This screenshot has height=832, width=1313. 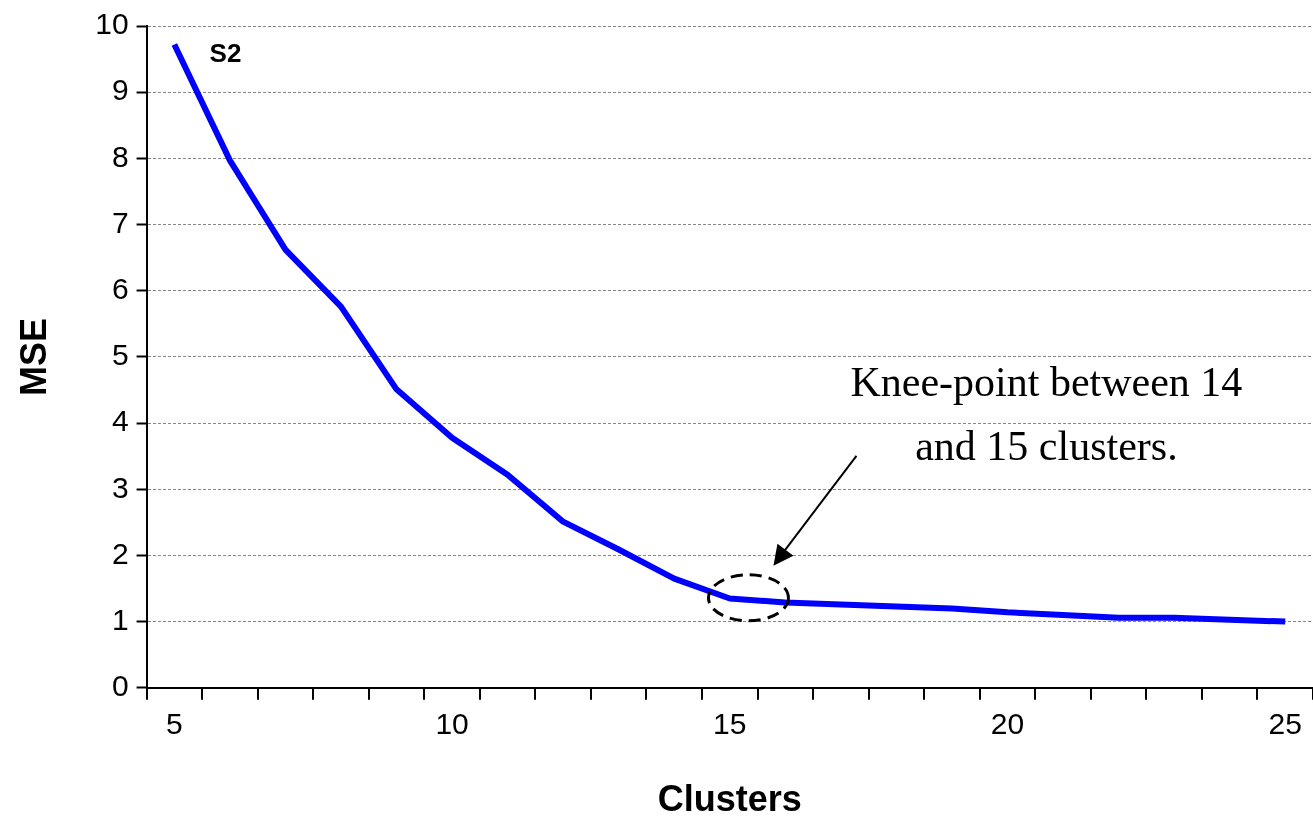 I want to click on y-tick-label: 9, so click(x=120, y=90).